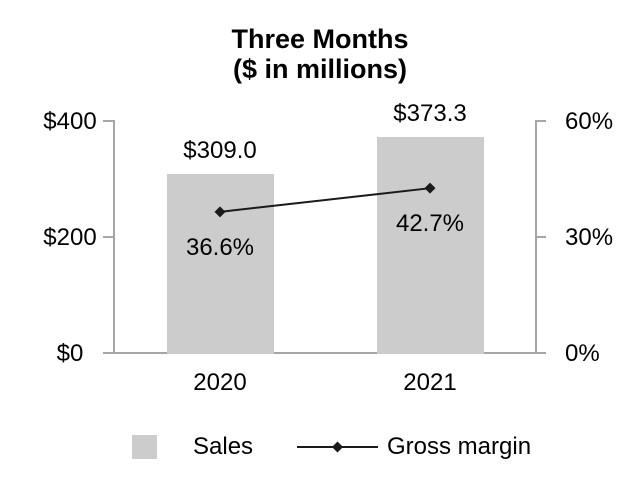 The width and height of the screenshot is (640, 500). I want to click on sales-value-label-2021: $373.3, so click(430, 113).